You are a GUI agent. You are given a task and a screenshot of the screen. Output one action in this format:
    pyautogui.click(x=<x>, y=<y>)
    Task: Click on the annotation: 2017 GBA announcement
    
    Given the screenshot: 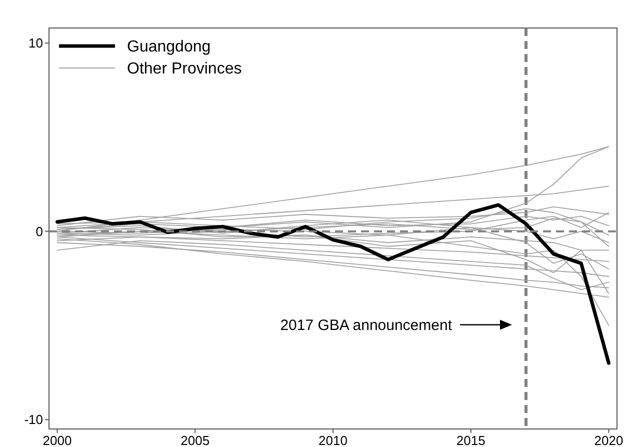 What is the action you would take?
    pyautogui.click(x=366, y=325)
    